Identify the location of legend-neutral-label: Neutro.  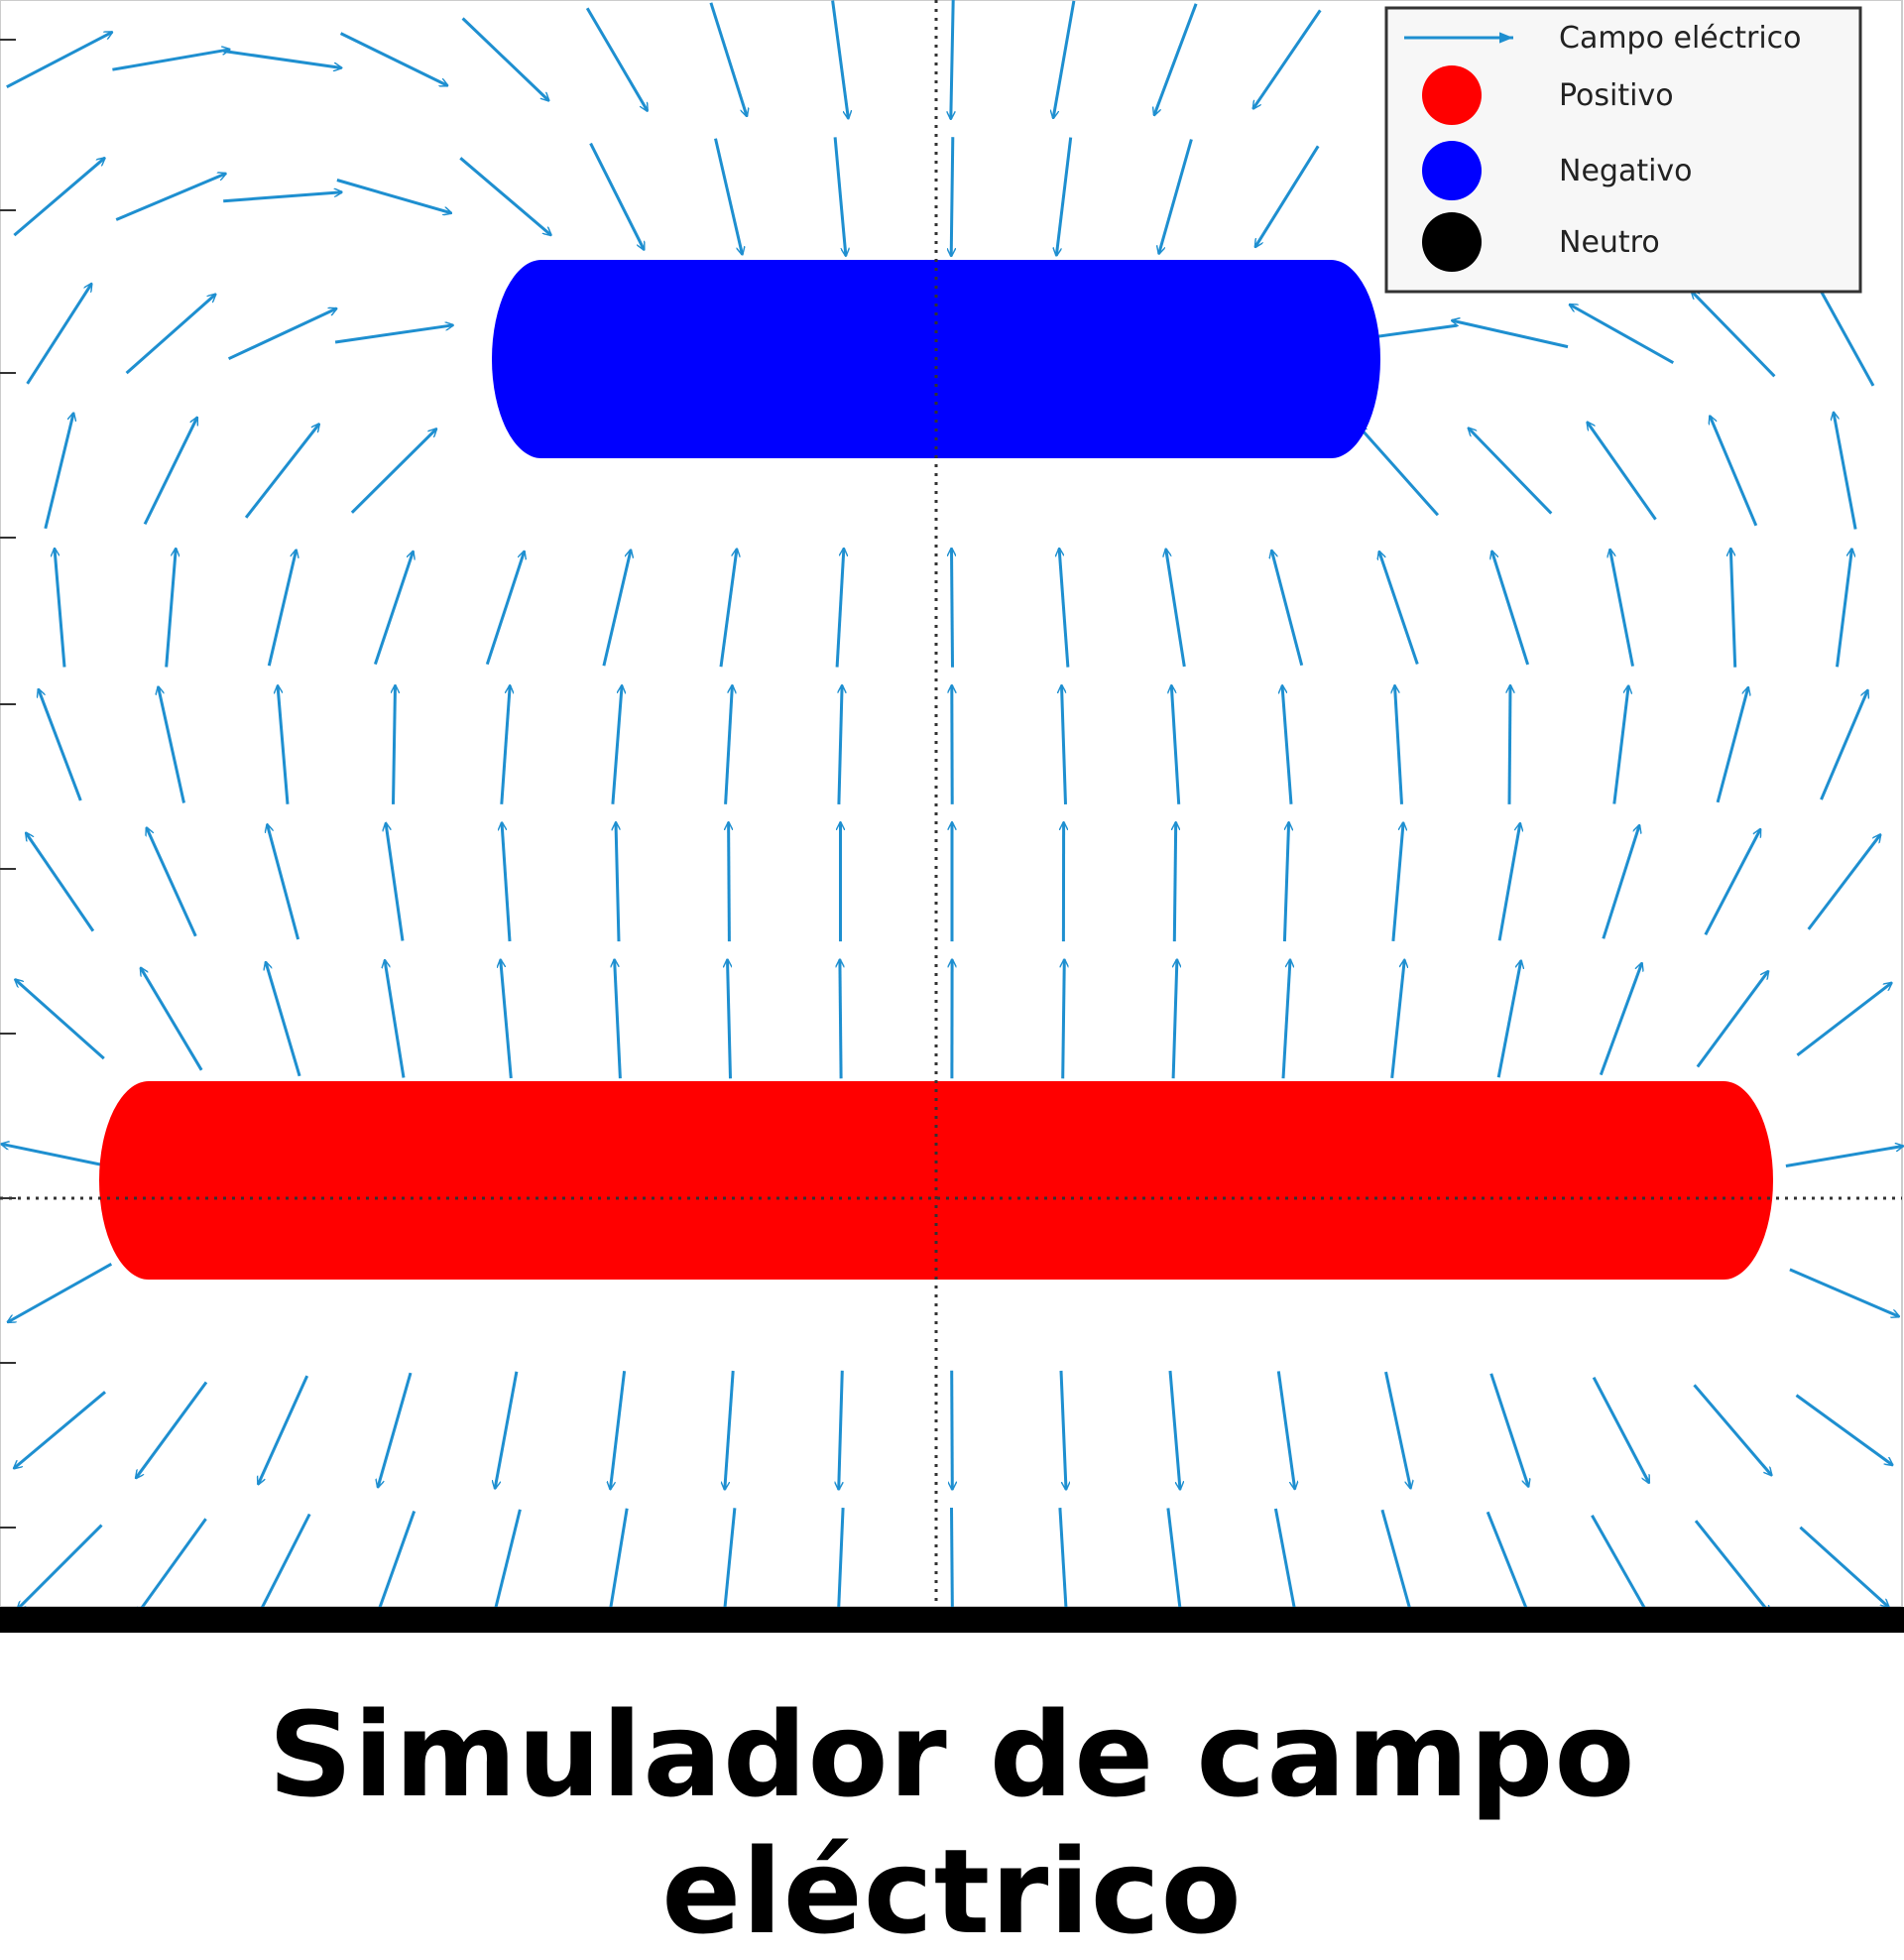
(1609, 243).